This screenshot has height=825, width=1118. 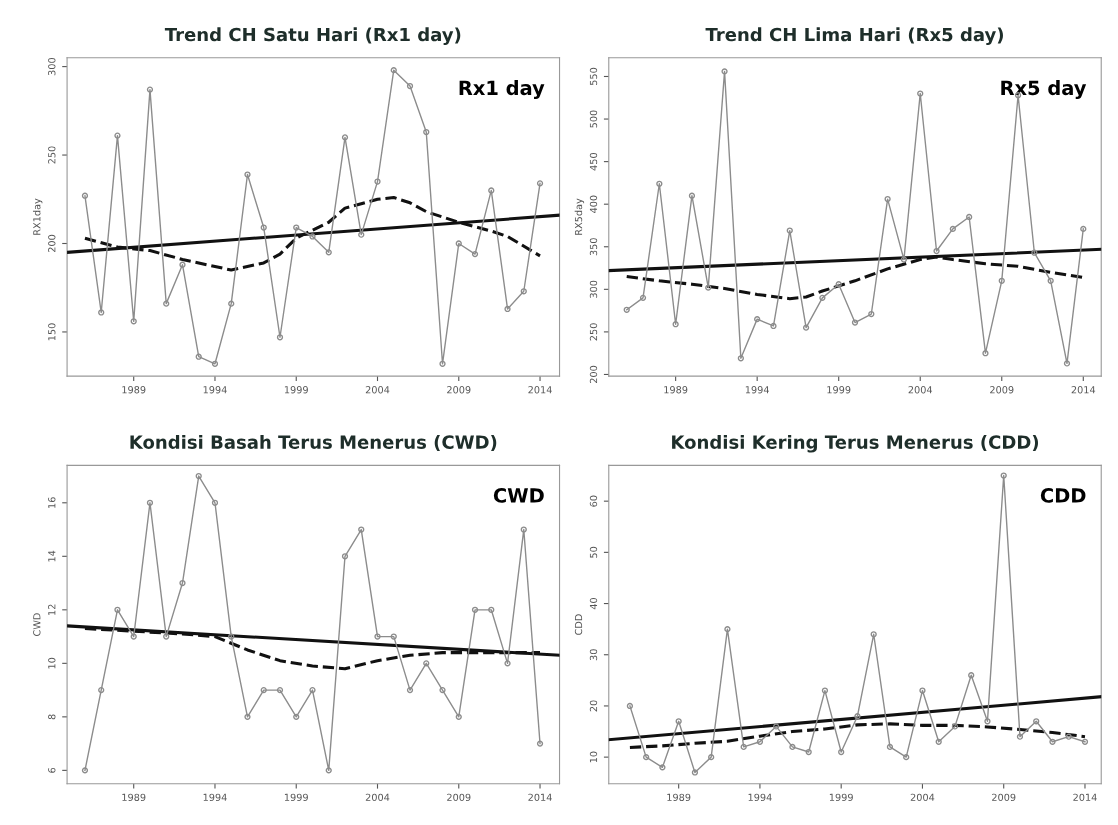 What do you see at coordinates (593, 552) in the screenshot?
I see `y-tick-label: 50` at bounding box center [593, 552].